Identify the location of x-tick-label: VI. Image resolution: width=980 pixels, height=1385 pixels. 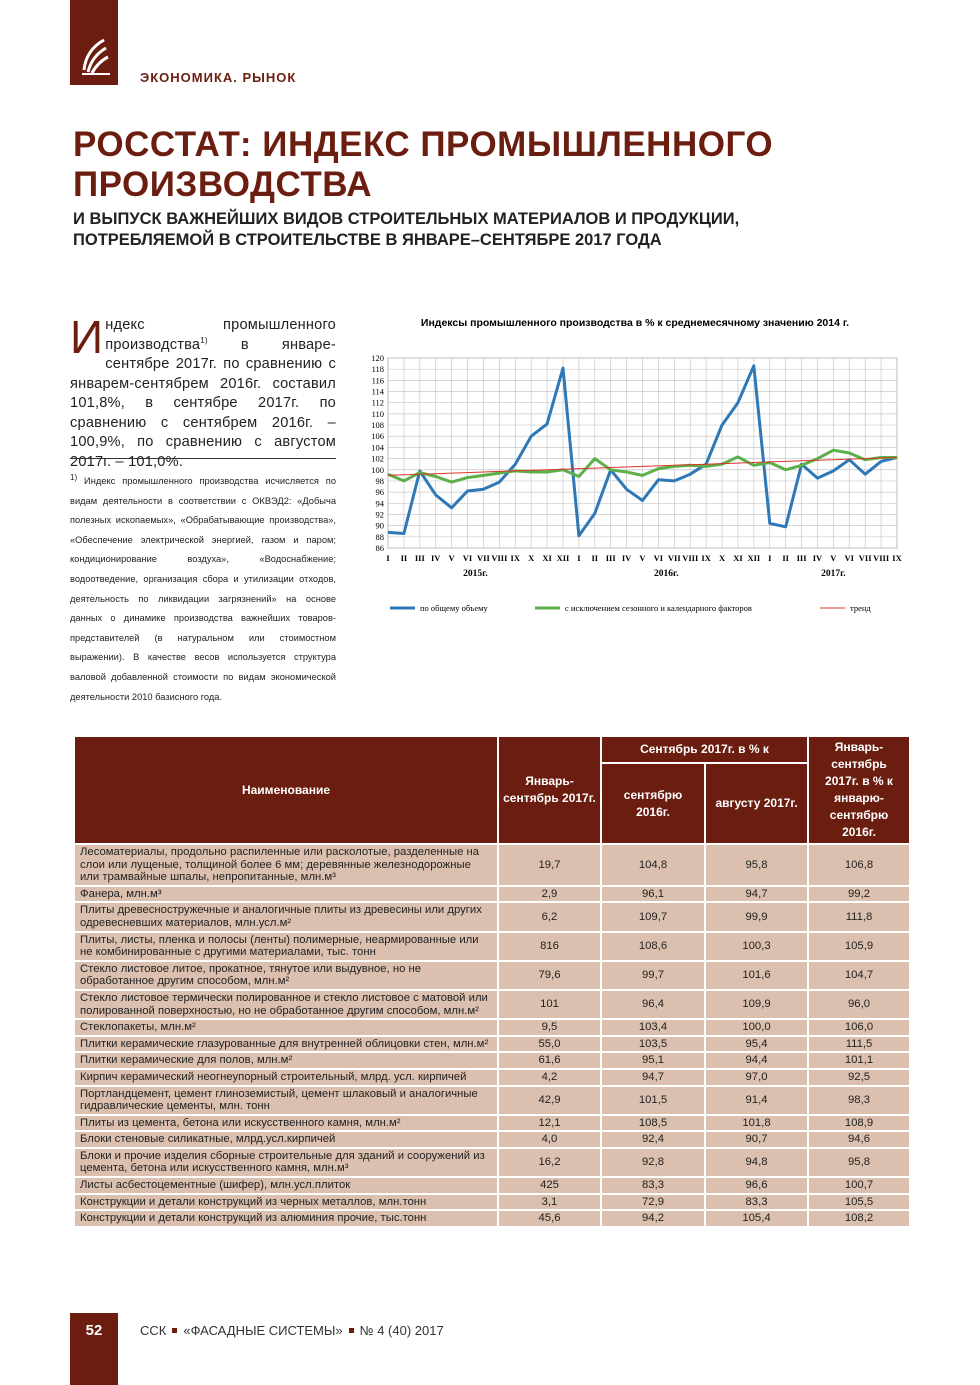
(850, 558).